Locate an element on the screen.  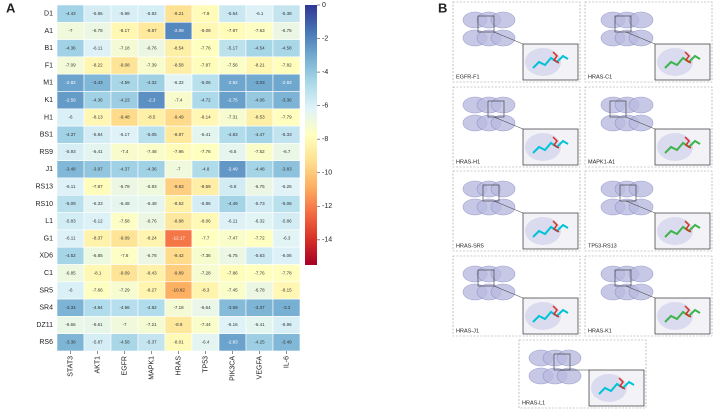
cell-value: -6.12 is located at coordinates (97, 220).